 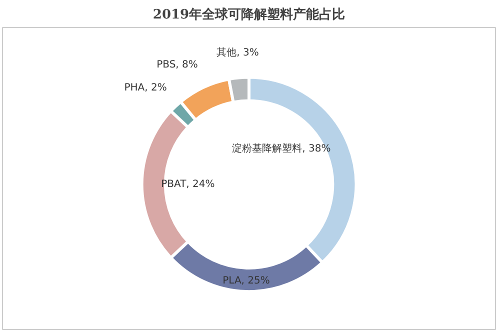 I want to click on slice-label: PHA, 2%, so click(x=145, y=88).